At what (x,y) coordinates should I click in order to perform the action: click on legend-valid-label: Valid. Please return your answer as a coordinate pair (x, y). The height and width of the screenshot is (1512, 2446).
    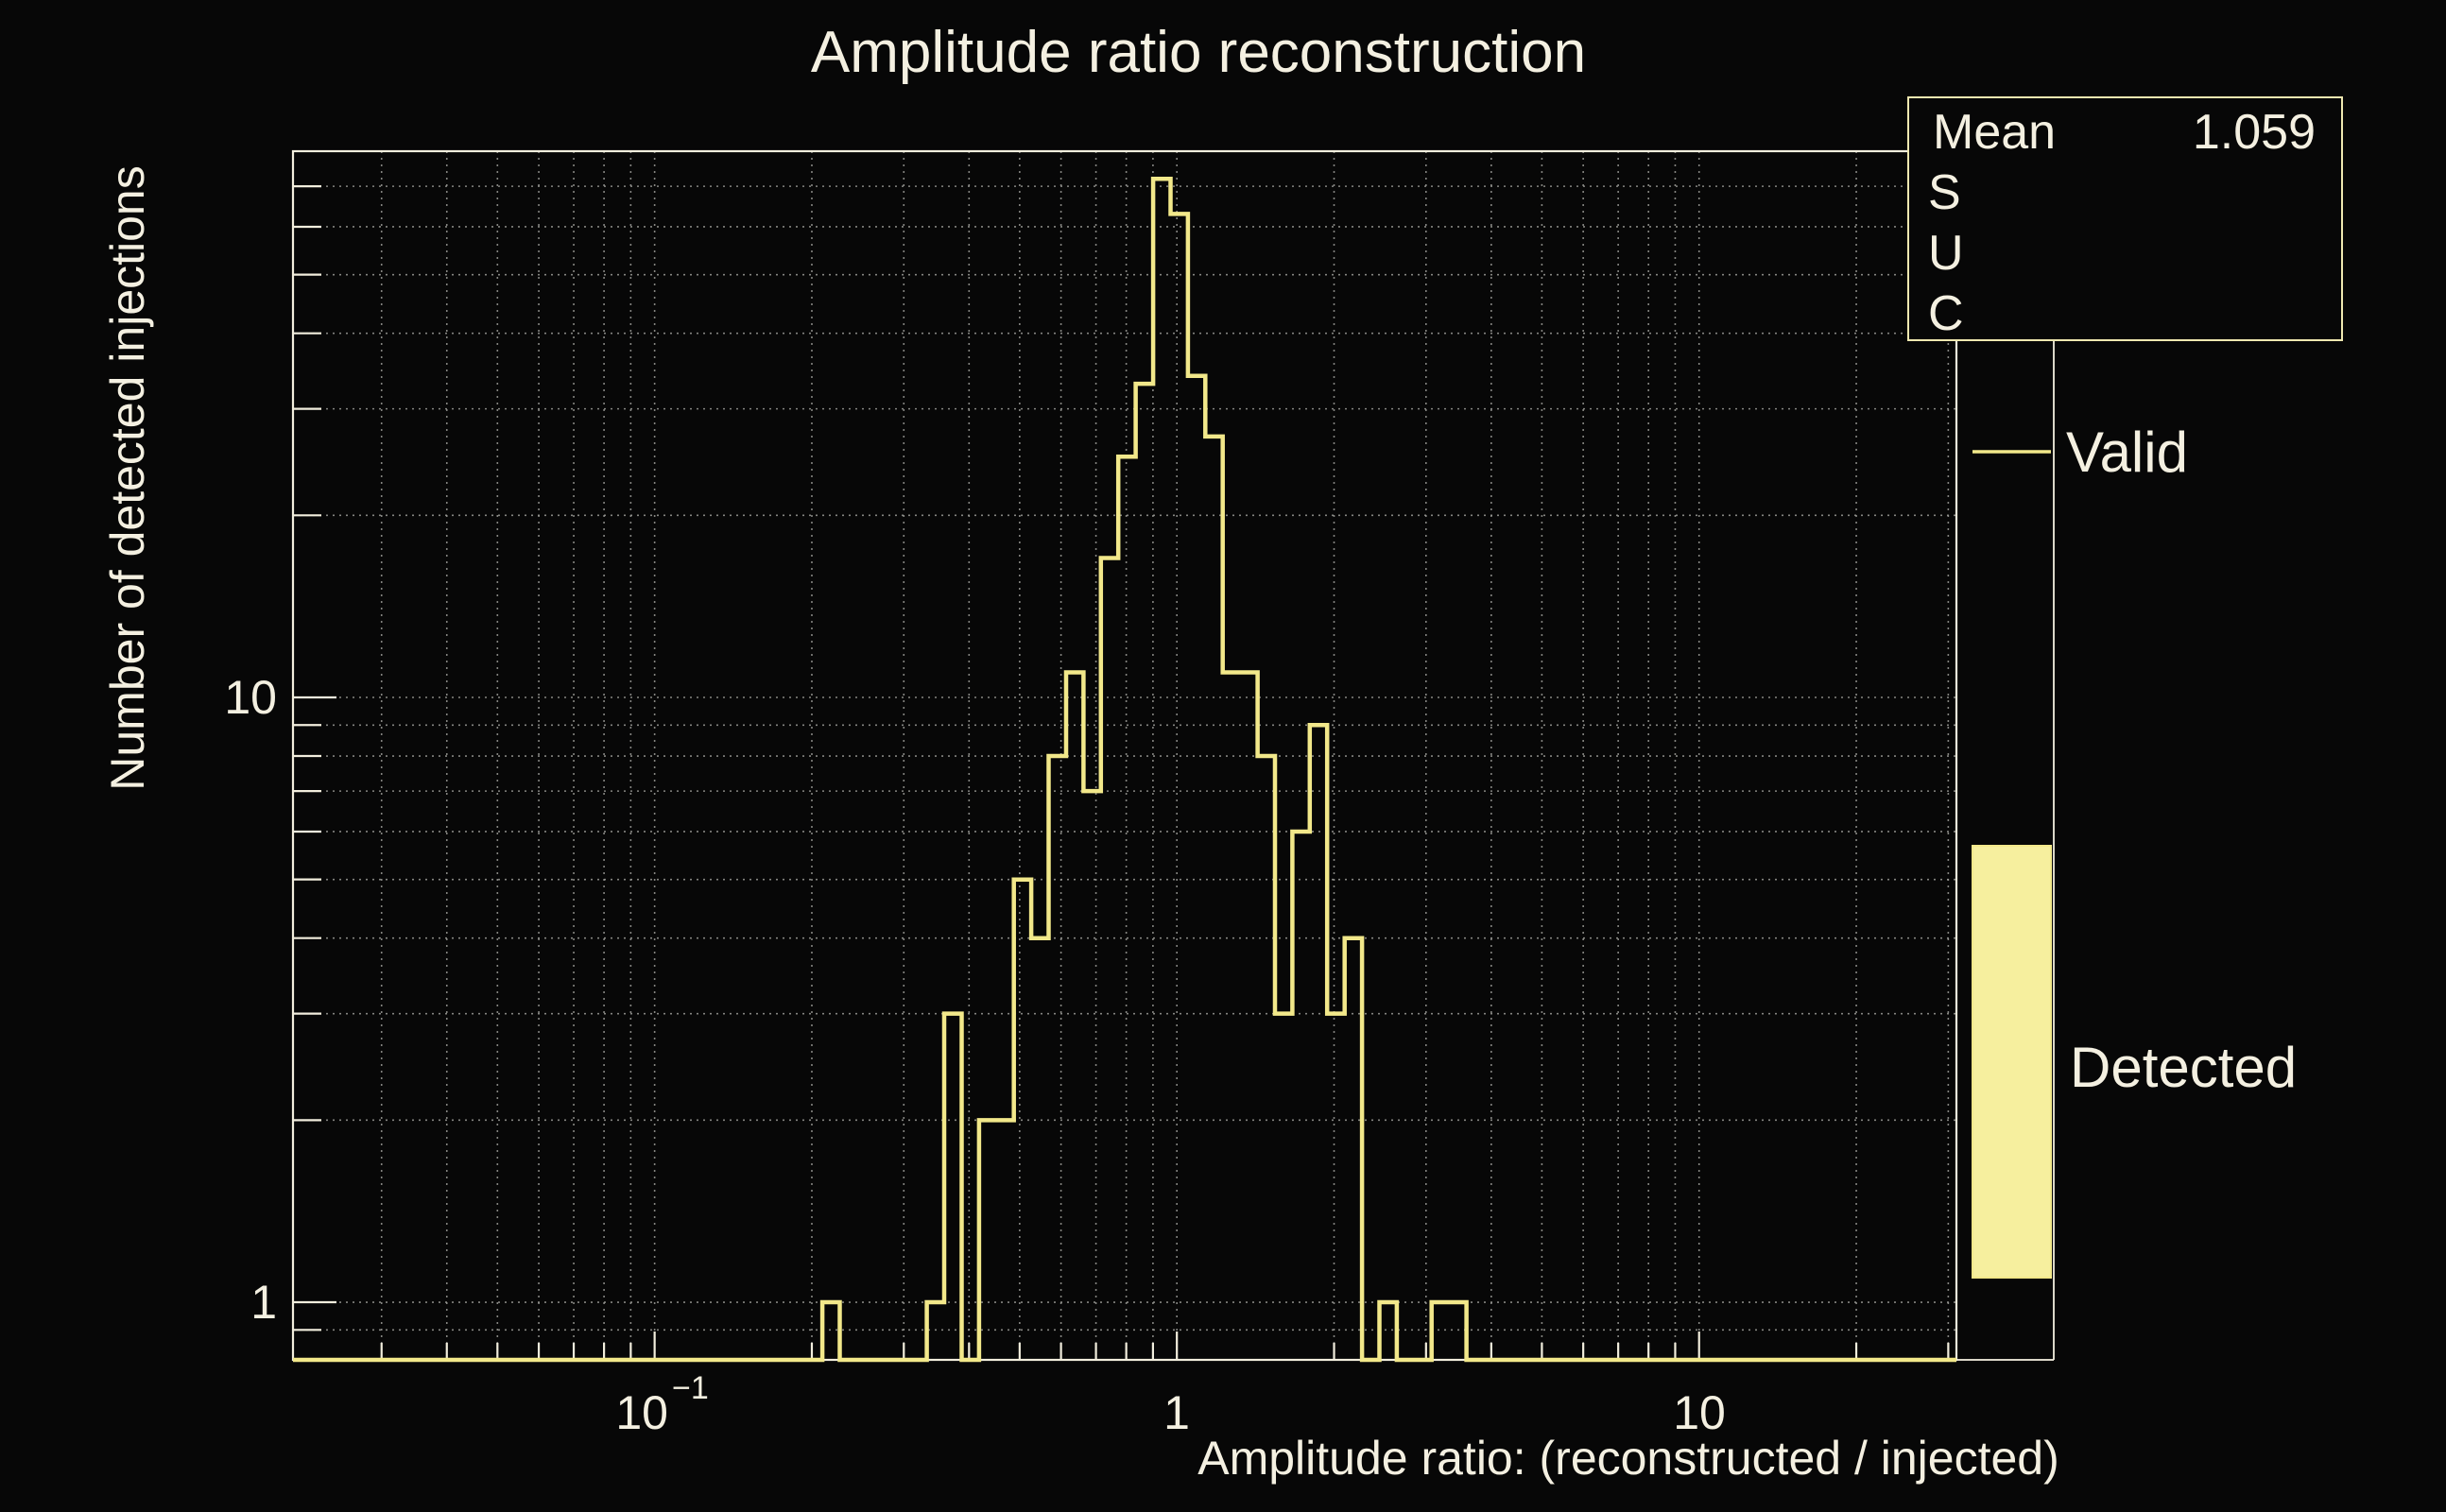
    Looking at the image, I should click on (2127, 452).